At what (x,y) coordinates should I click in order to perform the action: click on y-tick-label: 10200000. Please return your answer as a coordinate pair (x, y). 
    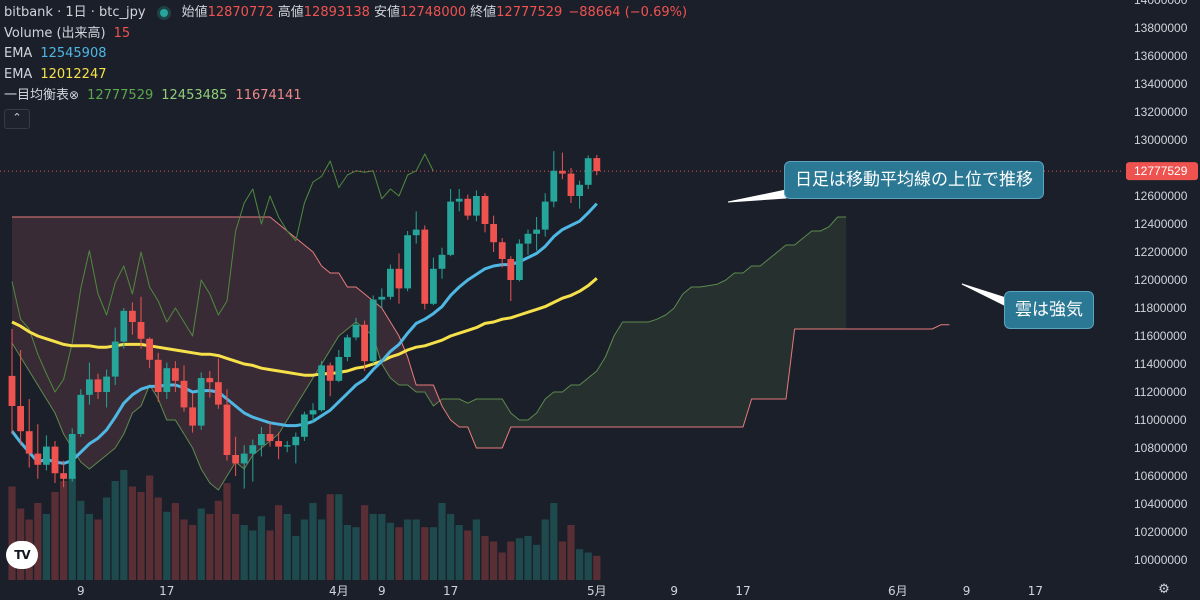
    Looking at the image, I should click on (1161, 532).